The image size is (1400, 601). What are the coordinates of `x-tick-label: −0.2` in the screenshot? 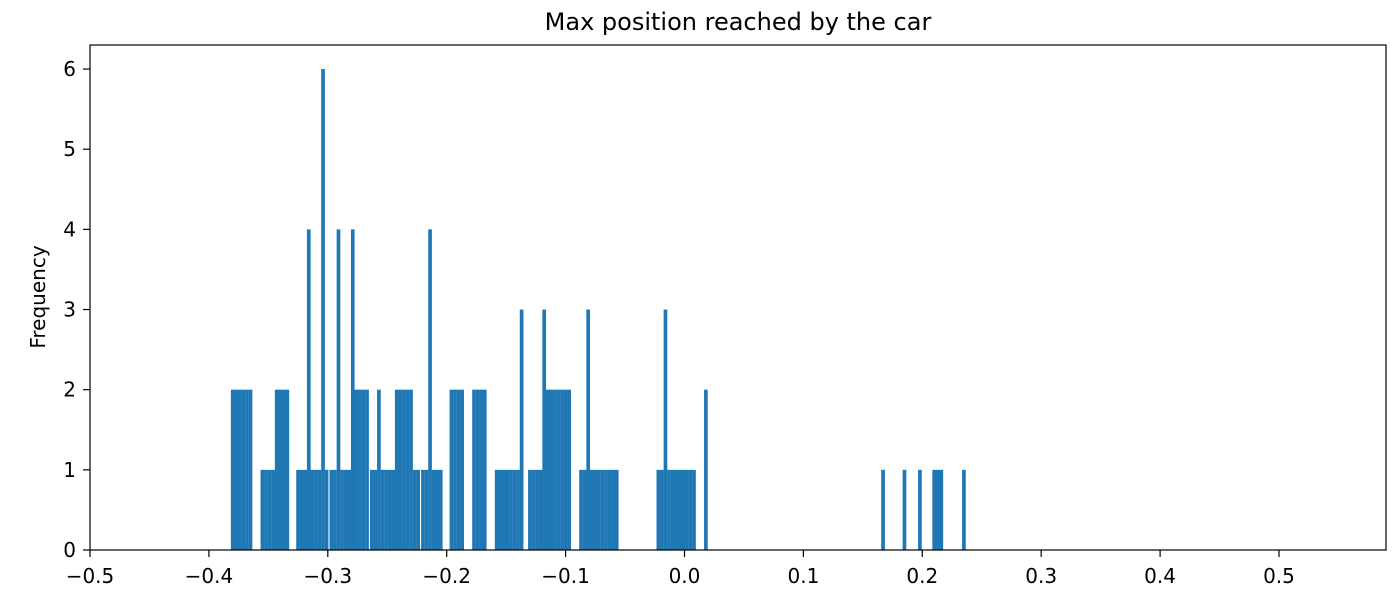 It's located at (446, 576).